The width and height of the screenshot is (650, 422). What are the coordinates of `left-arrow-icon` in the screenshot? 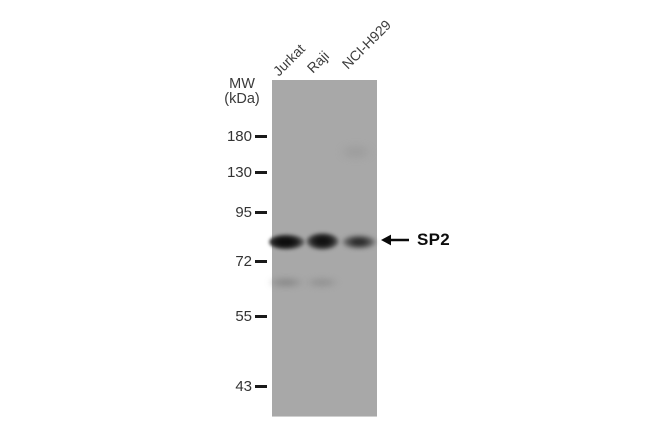 It's located at (395, 240).